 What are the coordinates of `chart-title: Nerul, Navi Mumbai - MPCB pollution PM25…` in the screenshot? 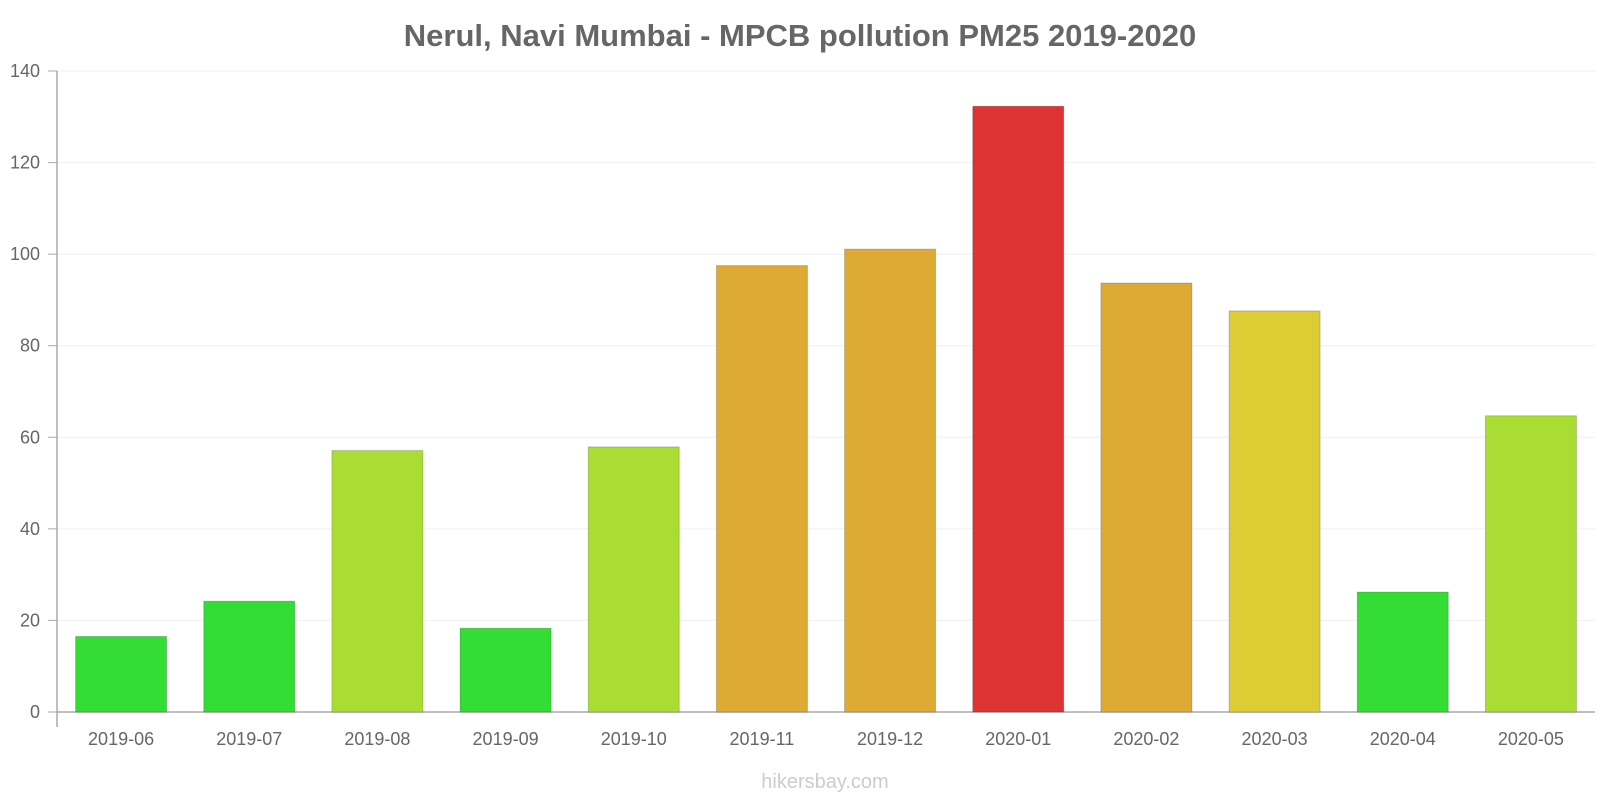 It's located at (800, 35).